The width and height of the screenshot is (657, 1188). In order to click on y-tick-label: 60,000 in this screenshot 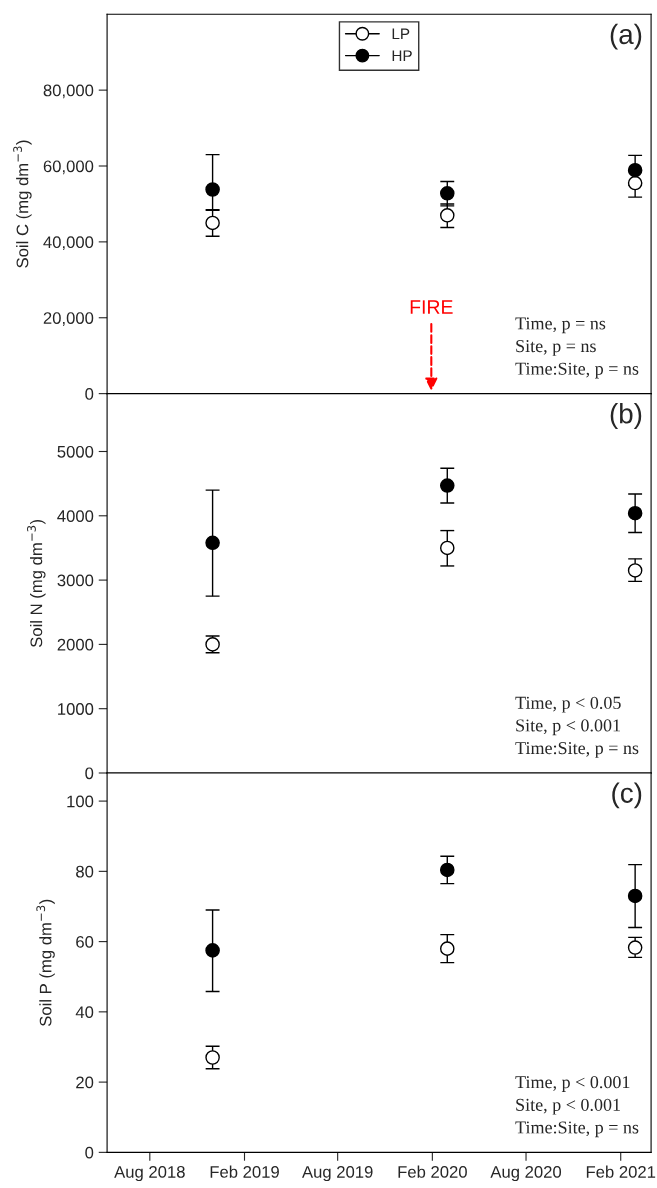, I will do `click(68, 167)`.